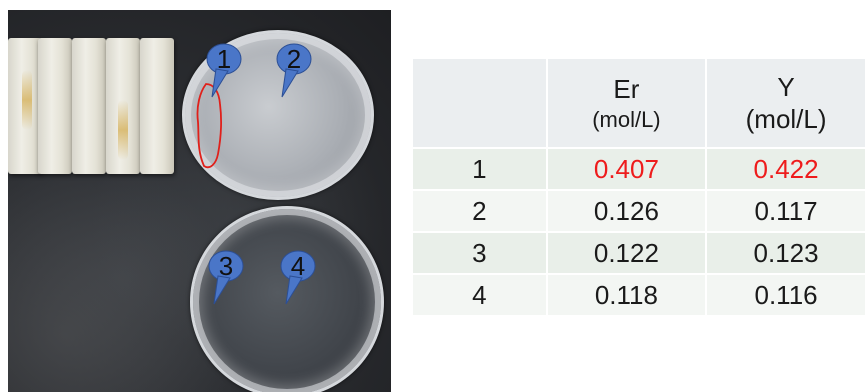  I want to click on er-value: 0.126, so click(626, 211).